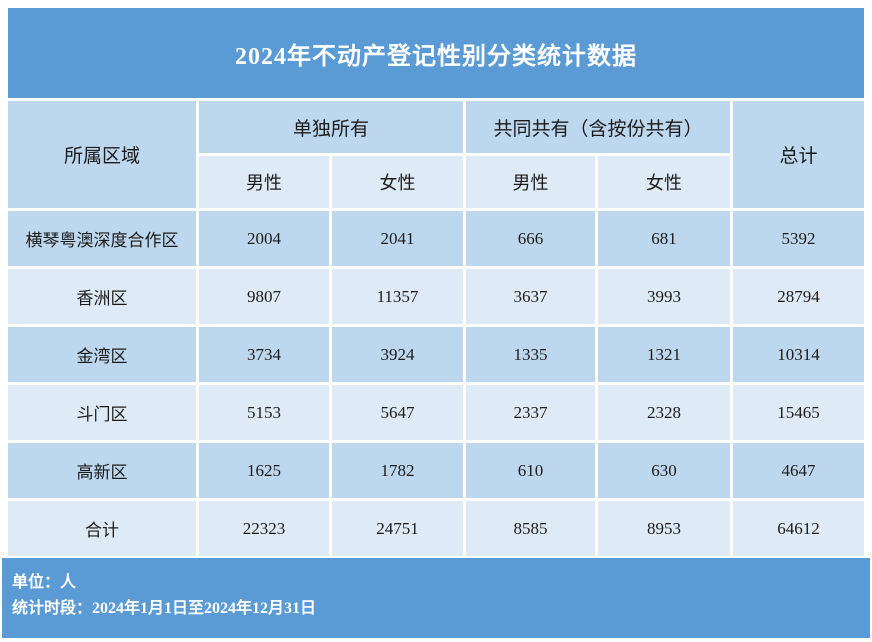  Describe the element at coordinates (102, 154) in the screenshot. I see `header-region: 所属区域` at that location.